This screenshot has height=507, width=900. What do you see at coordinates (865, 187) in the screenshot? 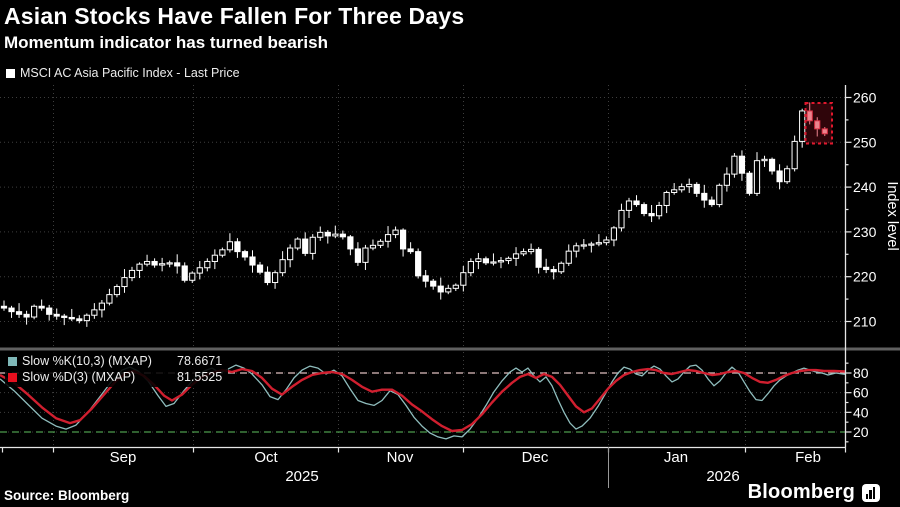
I see `price-tick-label: 240` at bounding box center [865, 187].